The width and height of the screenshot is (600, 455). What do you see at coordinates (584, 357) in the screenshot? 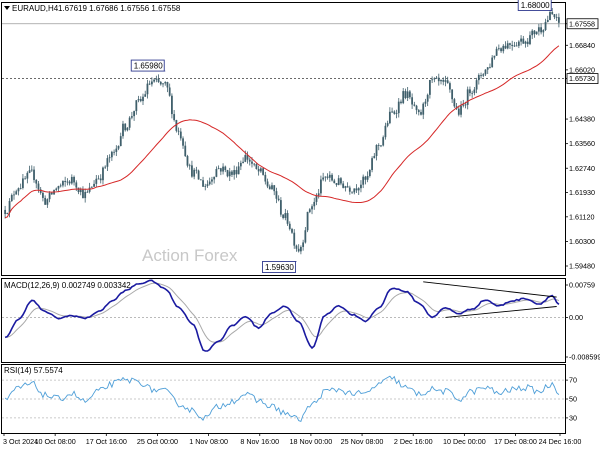
I see `macd-axis-label: -0.008599` at bounding box center [584, 357].